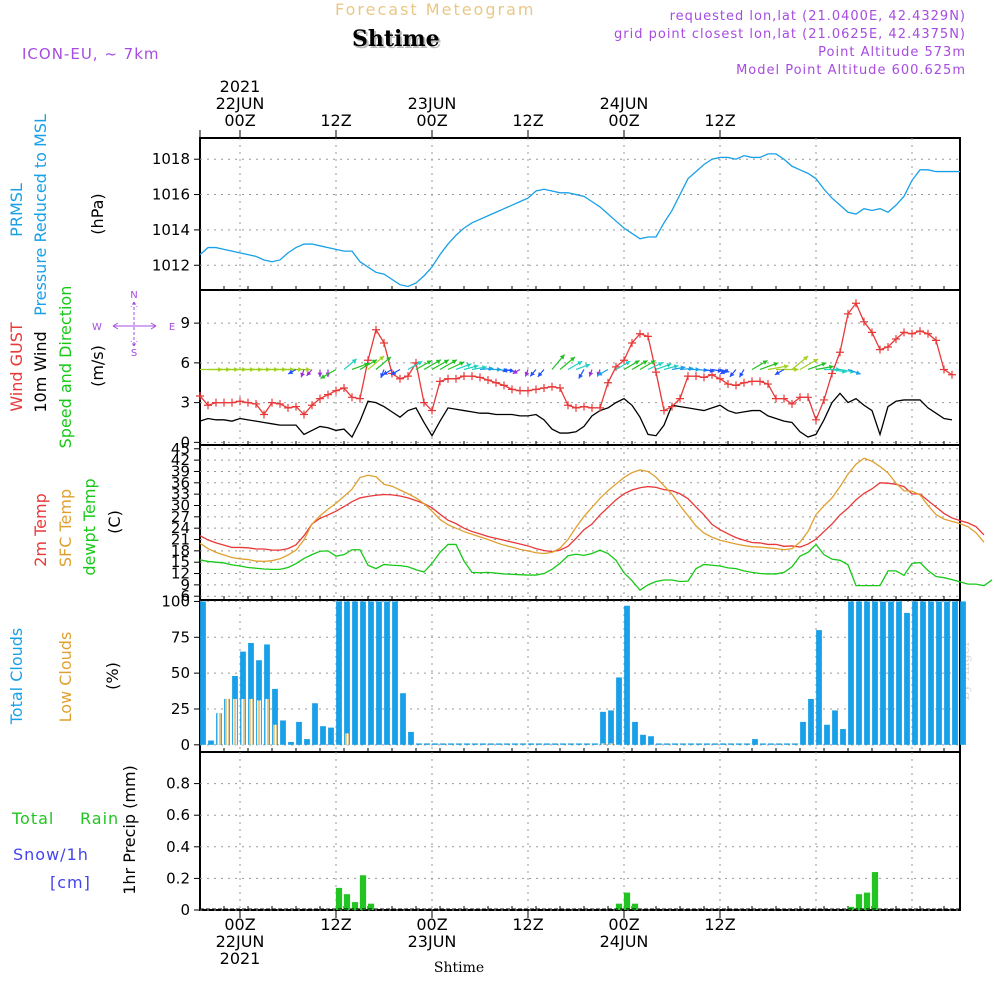 The height and width of the screenshot is (1000, 1000). I want to click on compass-n: N, so click(133, 295).